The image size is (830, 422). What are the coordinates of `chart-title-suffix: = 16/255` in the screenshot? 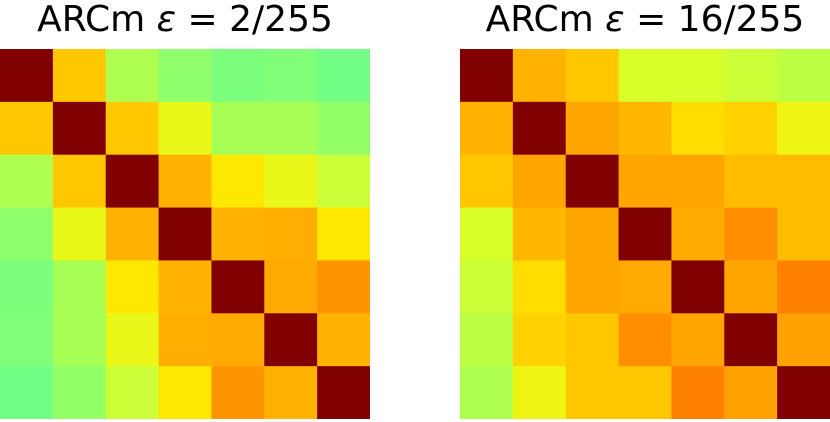 It's located at (720, 20).